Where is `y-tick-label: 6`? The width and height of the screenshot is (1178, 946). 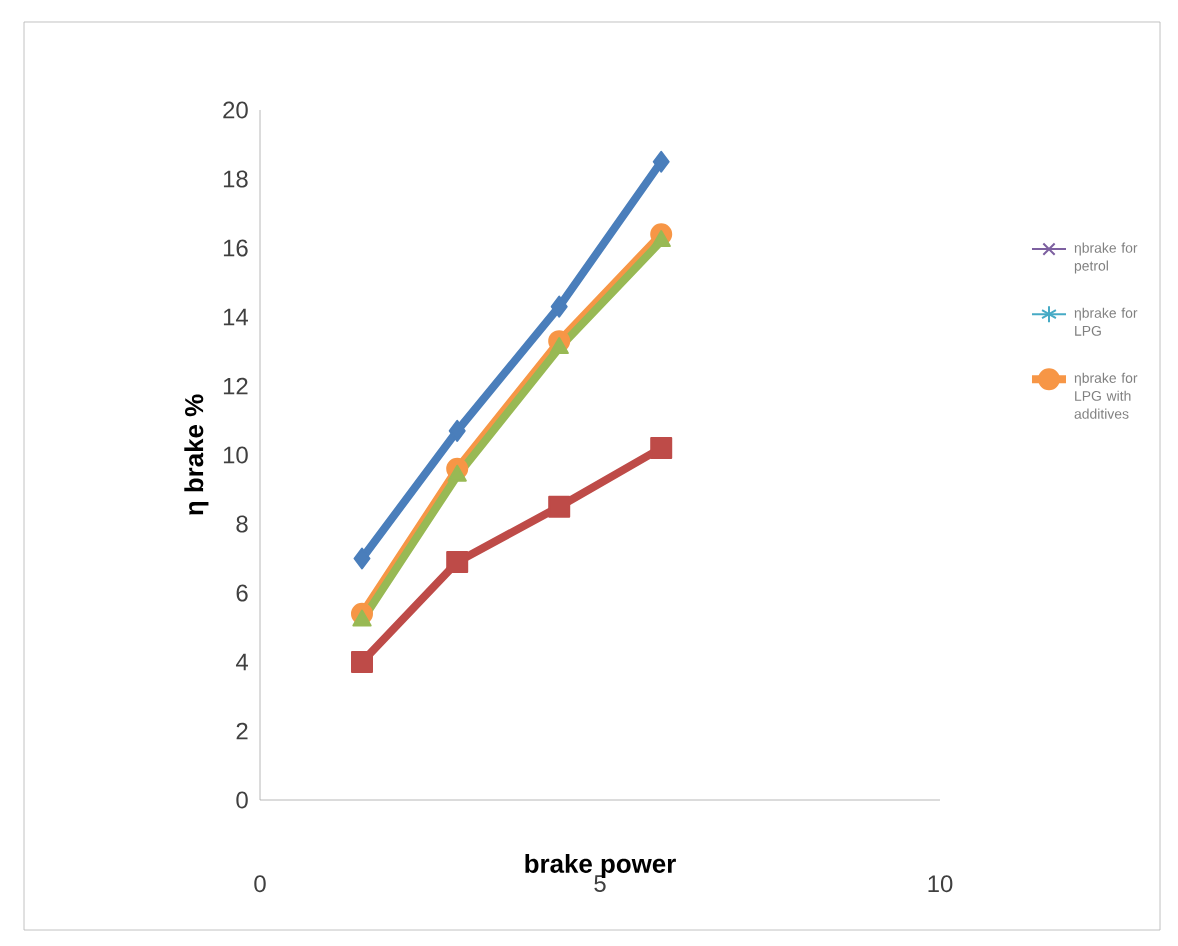
y-tick-label: 6 is located at coordinates (242, 593).